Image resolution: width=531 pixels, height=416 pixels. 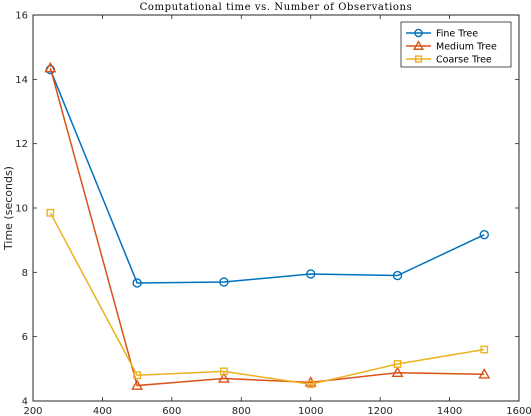 What do you see at coordinates (102, 411) in the screenshot?
I see `x-tick-label: 400` at bounding box center [102, 411].